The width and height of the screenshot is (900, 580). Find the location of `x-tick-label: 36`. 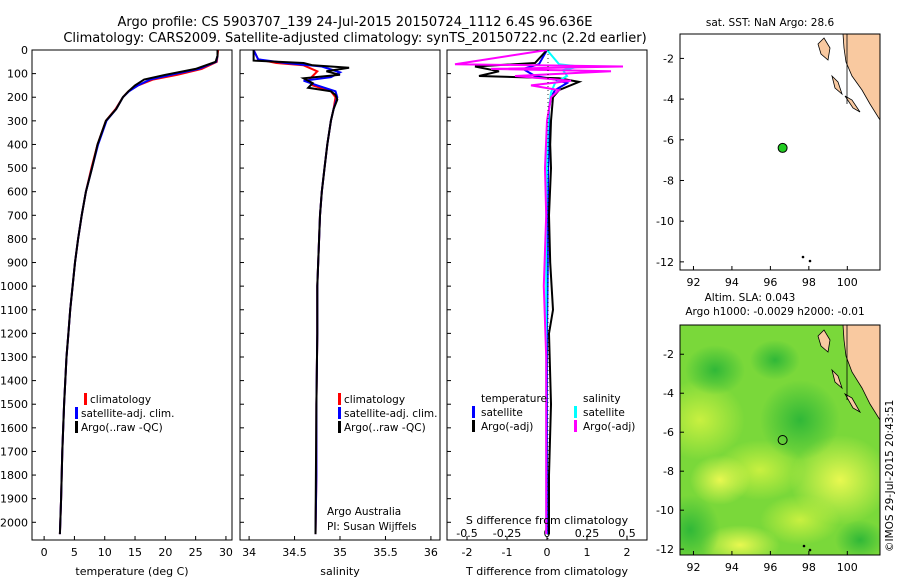

x-tick-label: 36 is located at coordinates (431, 552).